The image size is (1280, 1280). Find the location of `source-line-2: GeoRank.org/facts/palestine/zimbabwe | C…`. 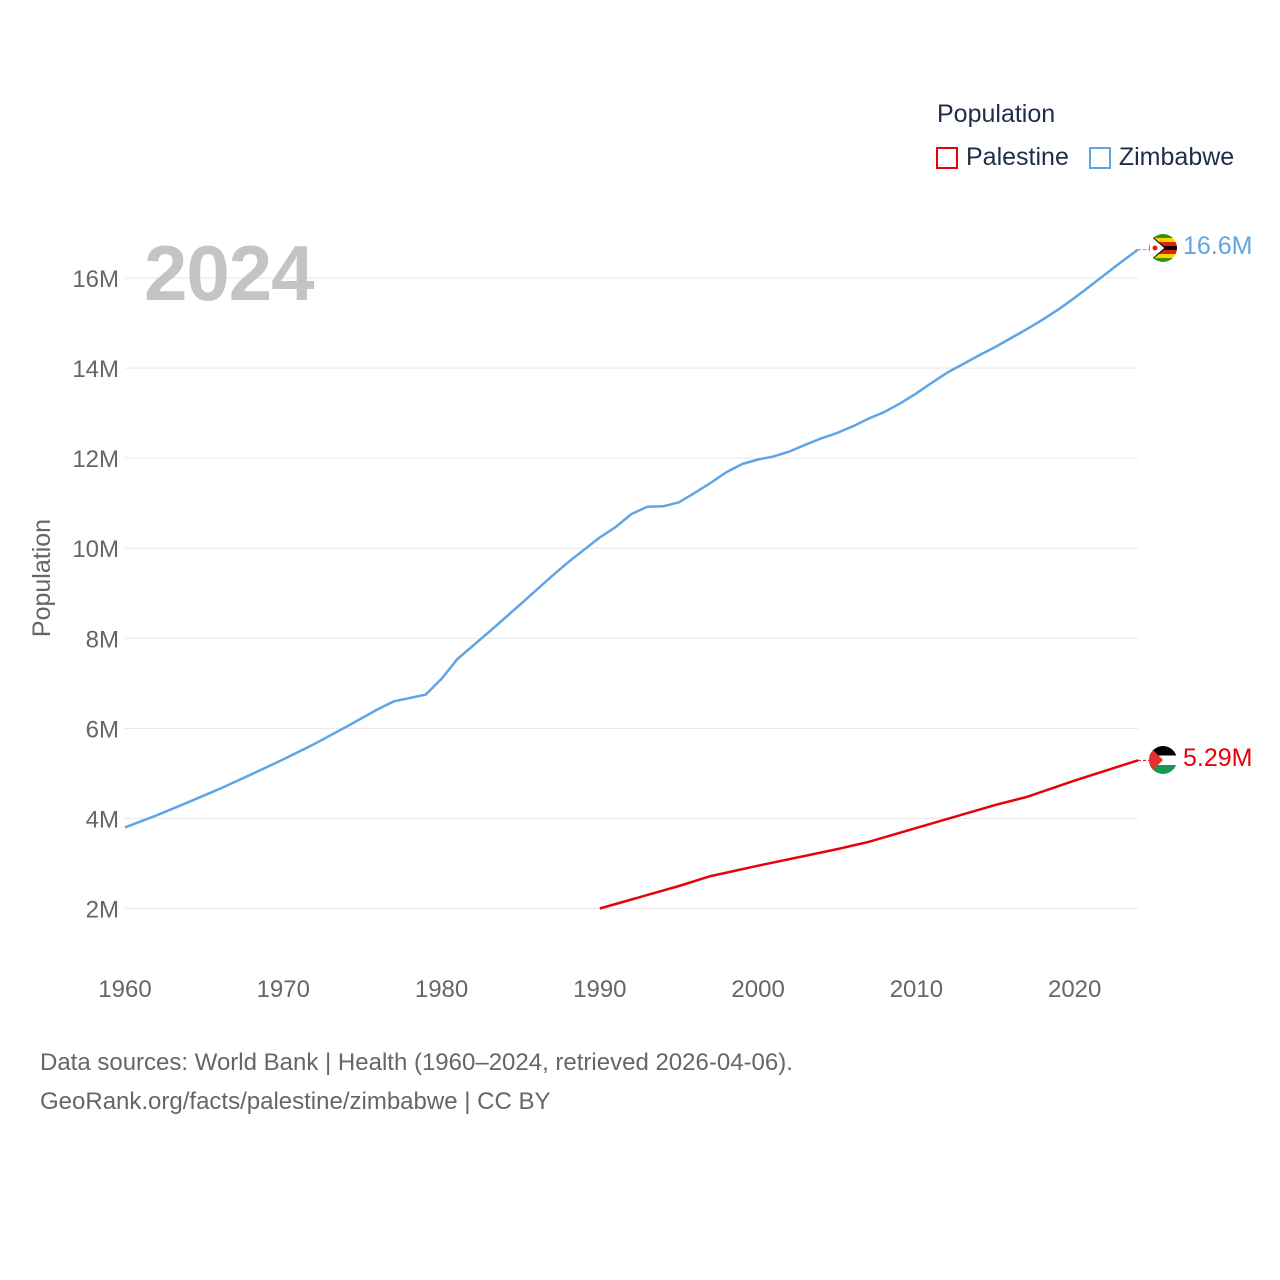

source-line-2: GeoRank.org/facts/palestine/zimbabwe | C… is located at coordinates (295, 1101).